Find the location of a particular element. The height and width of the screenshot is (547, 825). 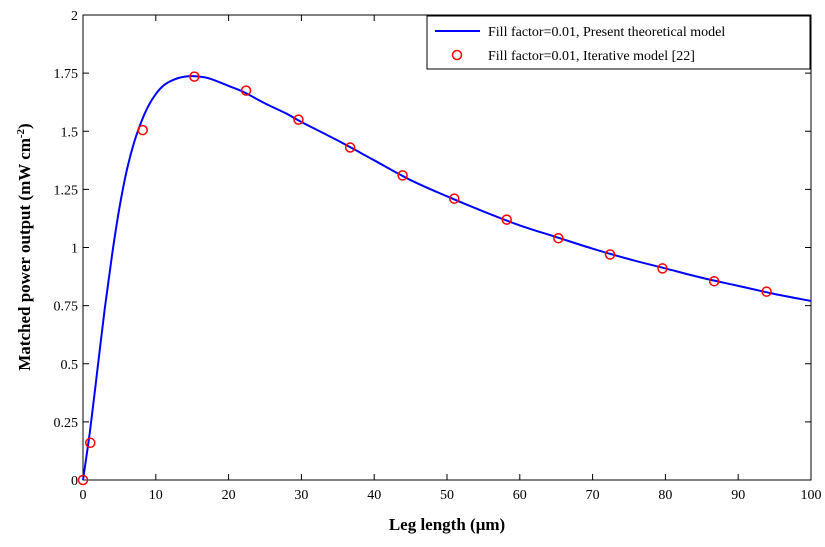

x-tick-label: 30 is located at coordinates (301, 495).